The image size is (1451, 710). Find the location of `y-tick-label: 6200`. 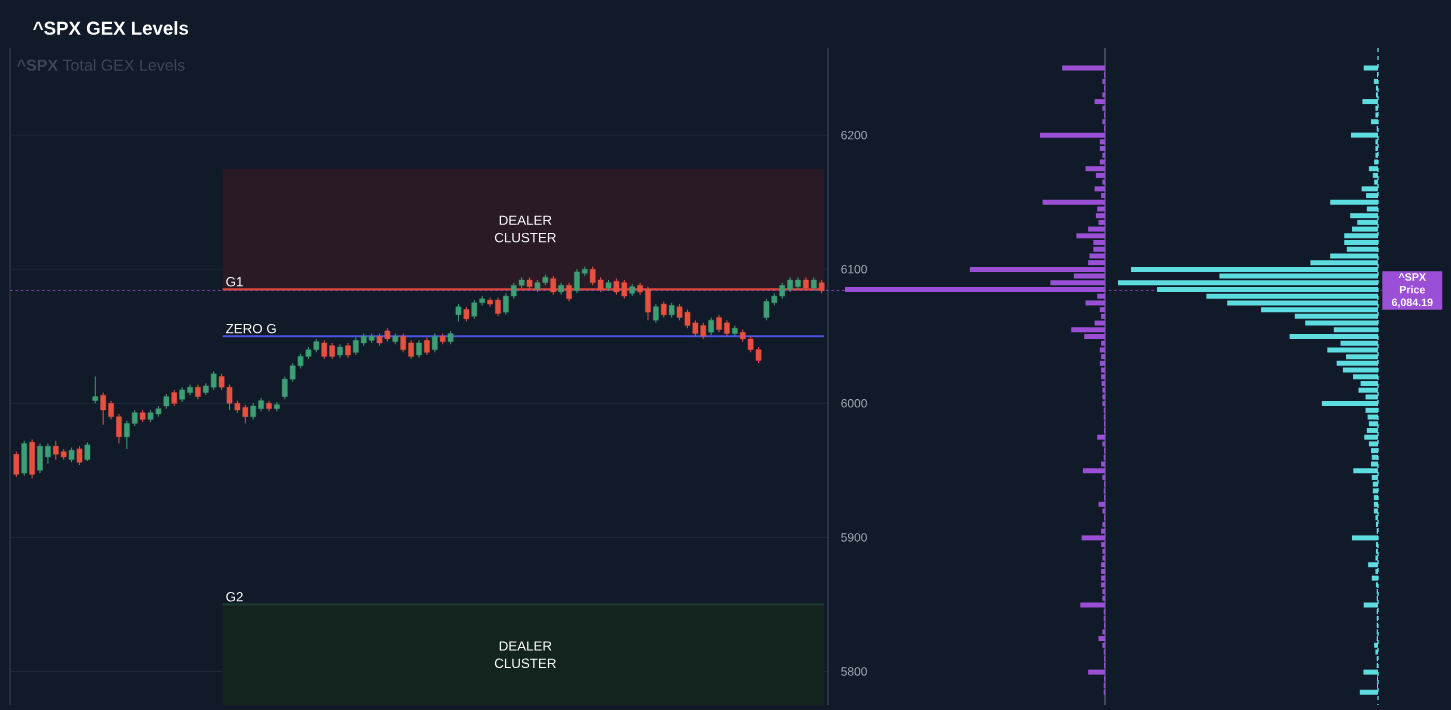

y-tick-label: 6200 is located at coordinates (854, 135).